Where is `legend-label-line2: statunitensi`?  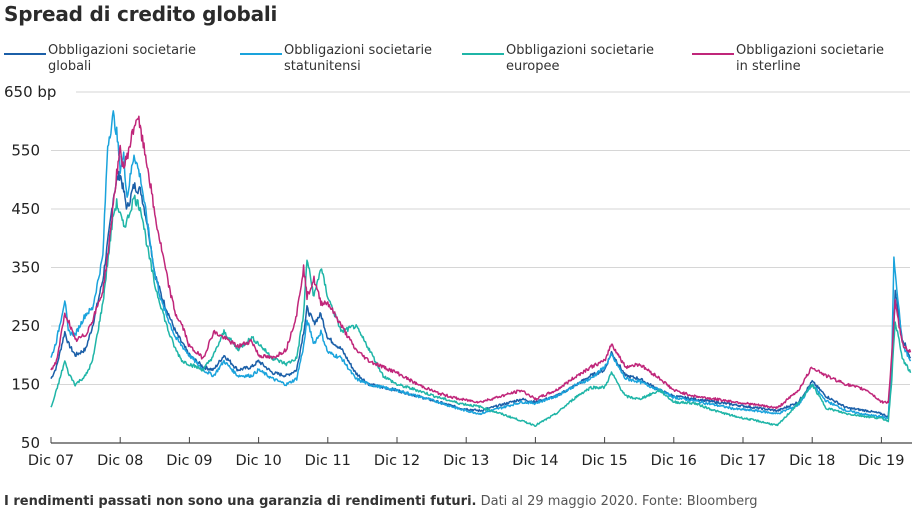
legend-label-line2: statunitensi is located at coordinates (322, 66).